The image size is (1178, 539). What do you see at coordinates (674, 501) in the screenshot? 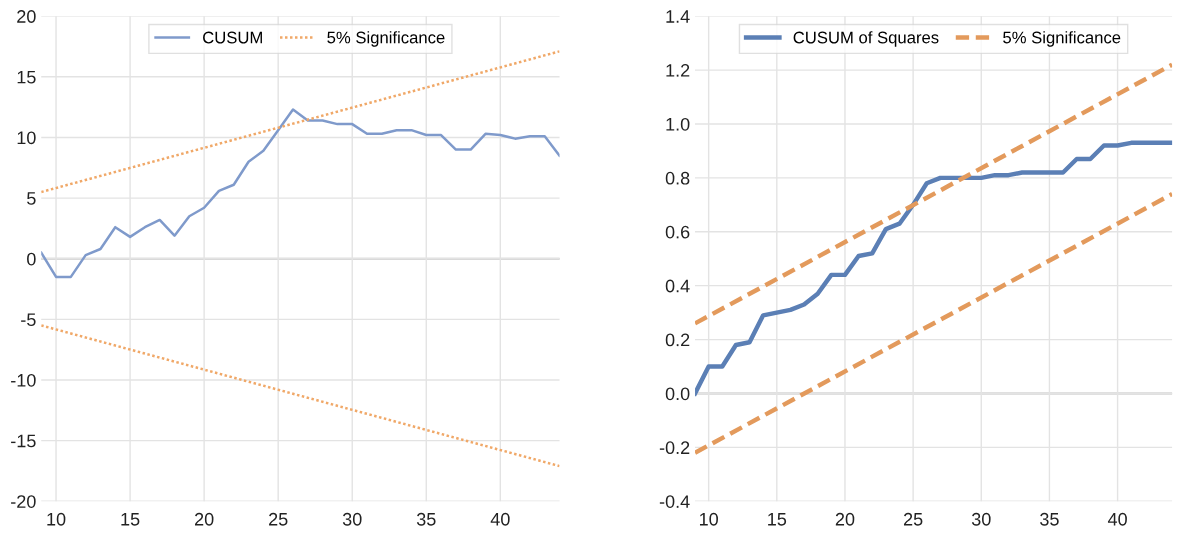
I see `y-tick-label: -0.4` at bounding box center [674, 501].